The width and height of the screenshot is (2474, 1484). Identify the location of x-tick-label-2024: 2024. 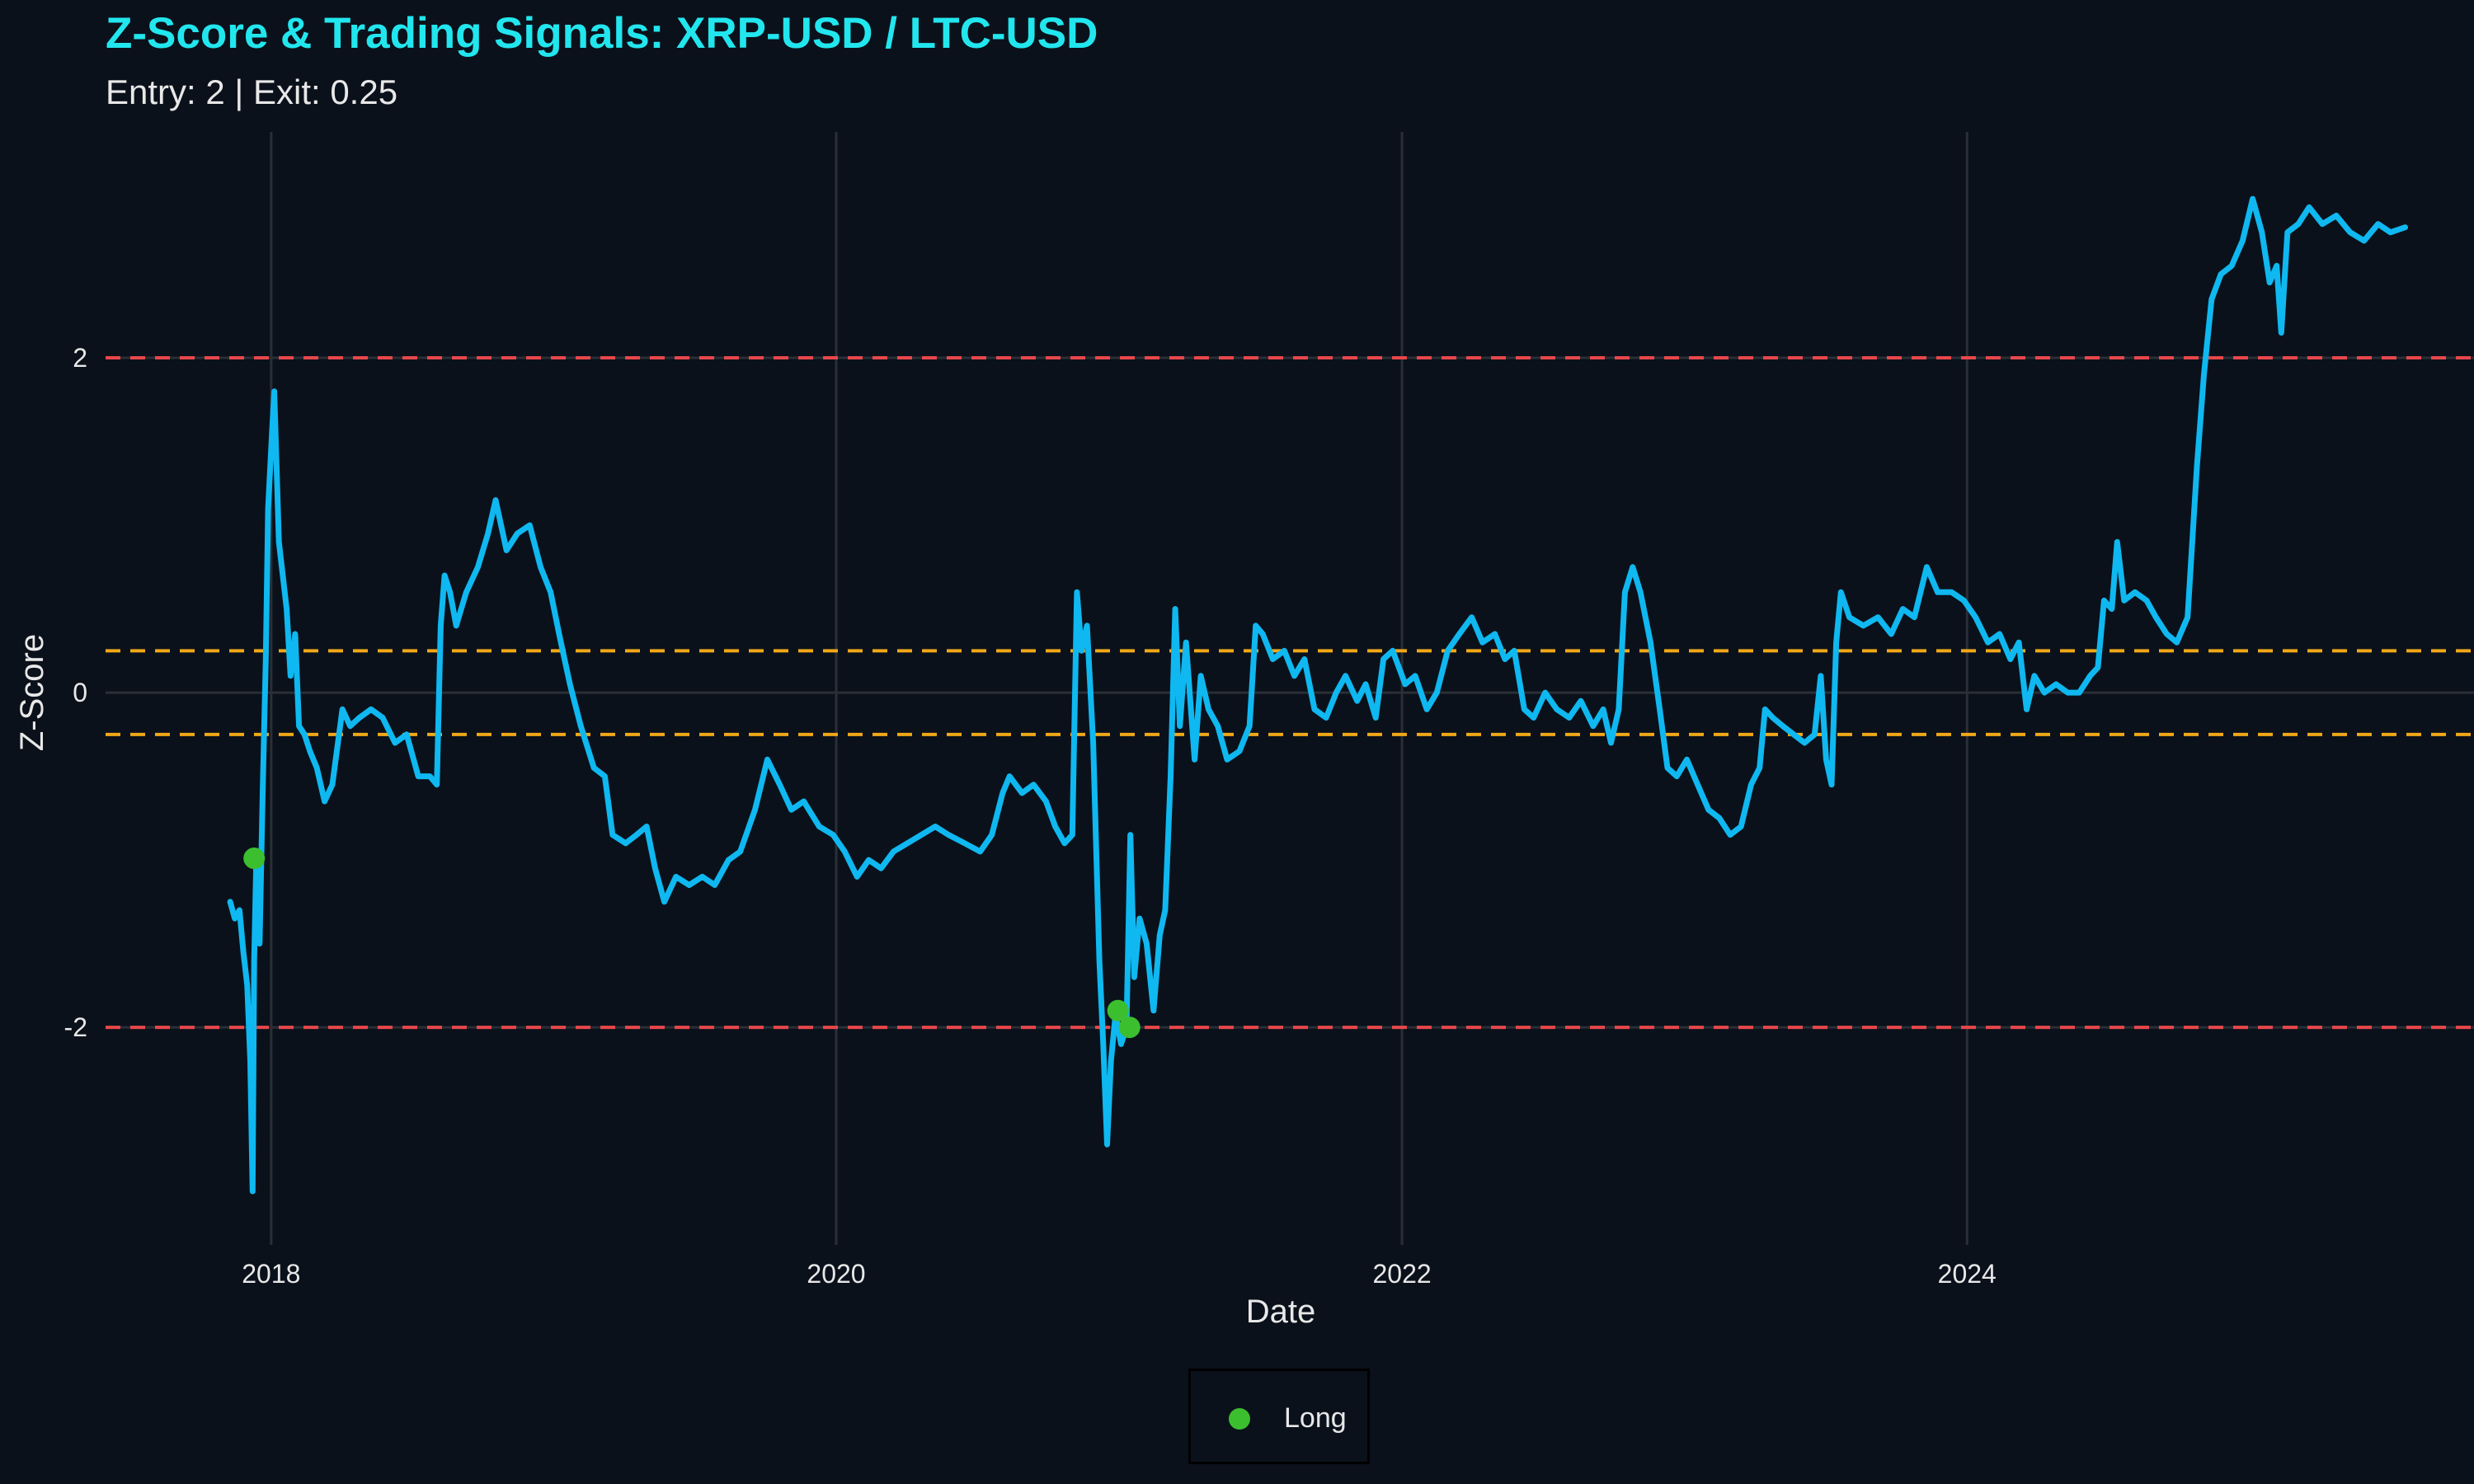
(1967, 1274).